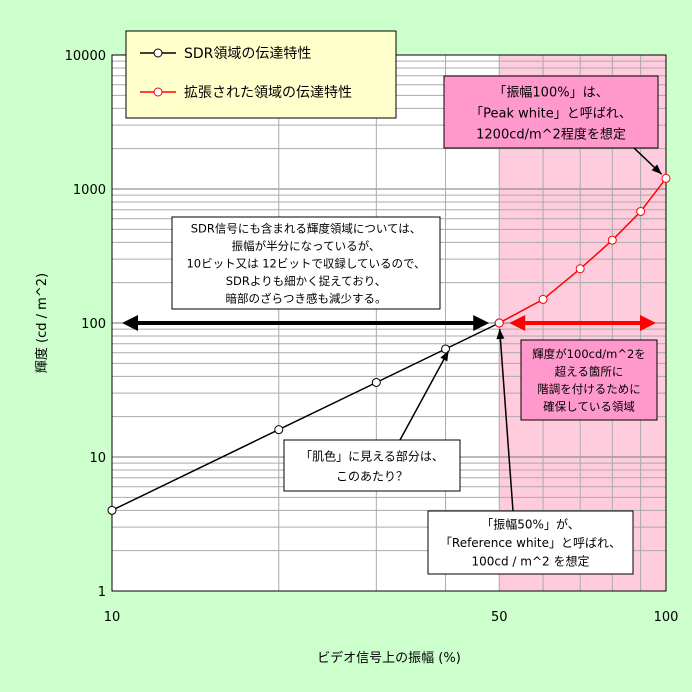 The width and height of the screenshot is (692, 692). I want to click on note-line: 階調を付けるために, so click(589, 389).